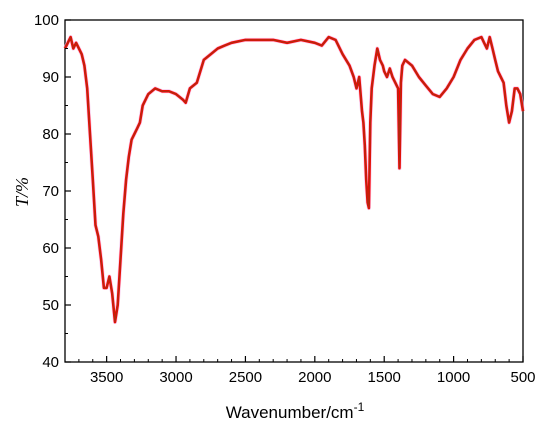  Describe the element at coordinates (50, 305) in the screenshot. I see `y-tick-label: 50` at that location.